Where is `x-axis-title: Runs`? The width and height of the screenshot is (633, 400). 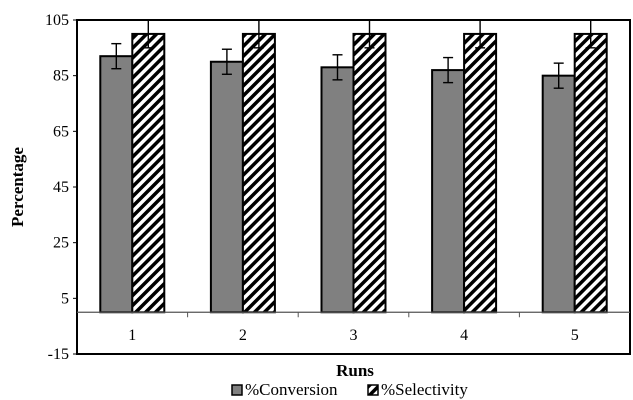
x-axis-title: Runs is located at coordinates (355, 370).